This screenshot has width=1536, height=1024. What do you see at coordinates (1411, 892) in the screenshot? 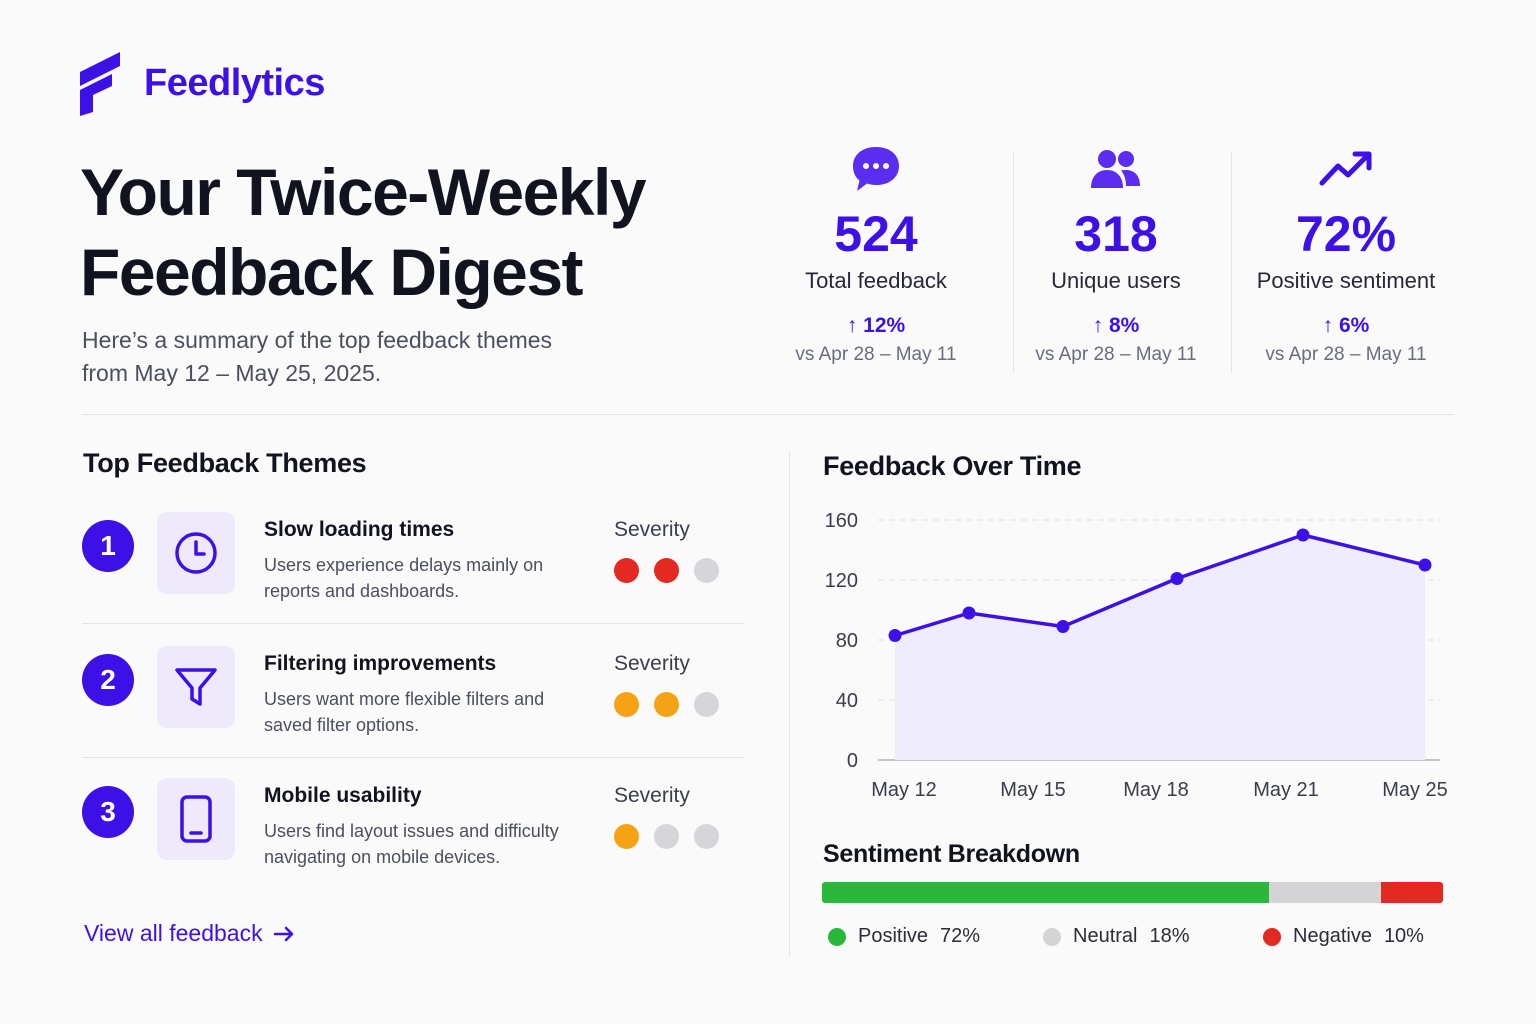
I see `sentiment-segment-negative` at bounding box center [1411, 892].